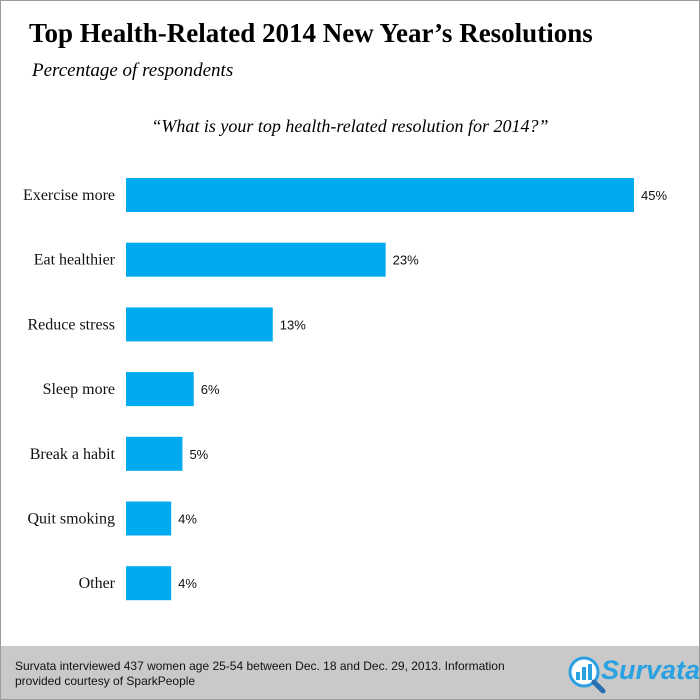 The height and width of the screenshot is (700, 700). Describe the element at coordinates (650, 670) in the screenshot. I see `logo-wordmark: Survata` at that location.